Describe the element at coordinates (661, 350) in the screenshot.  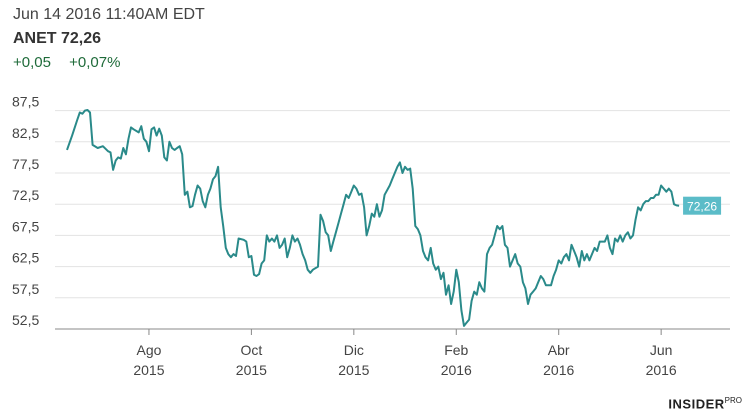
I see `x-tick-month: Jun` at that location.